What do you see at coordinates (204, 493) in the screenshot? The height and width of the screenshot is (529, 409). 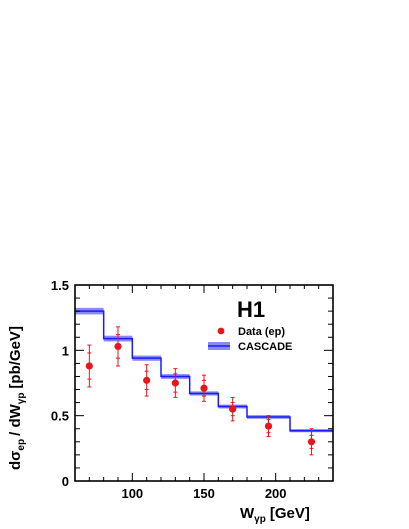 I see `x-tick-label: 150` at bounding box center [204, 493].